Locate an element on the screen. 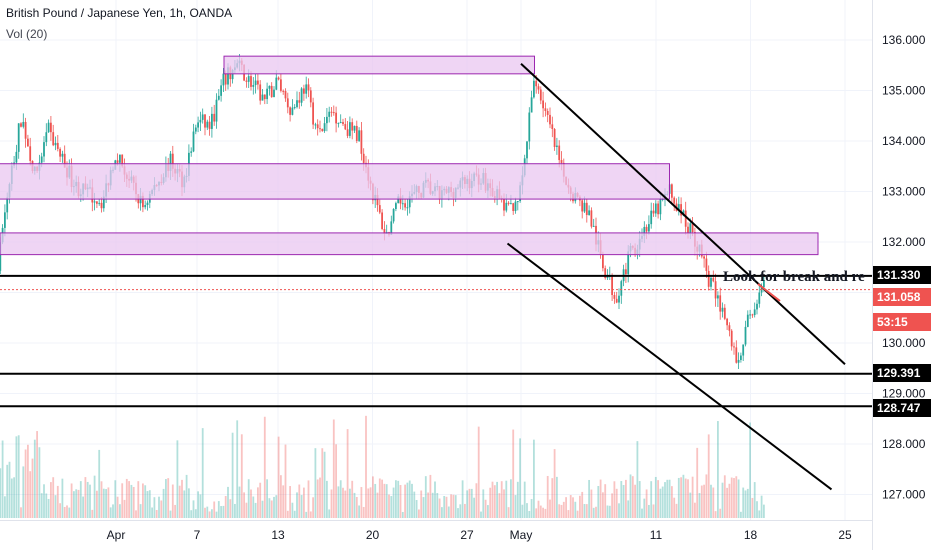  time-scale: Apr 7 13 20 27 May 11 18 25 is located at coordinates (479, 535).